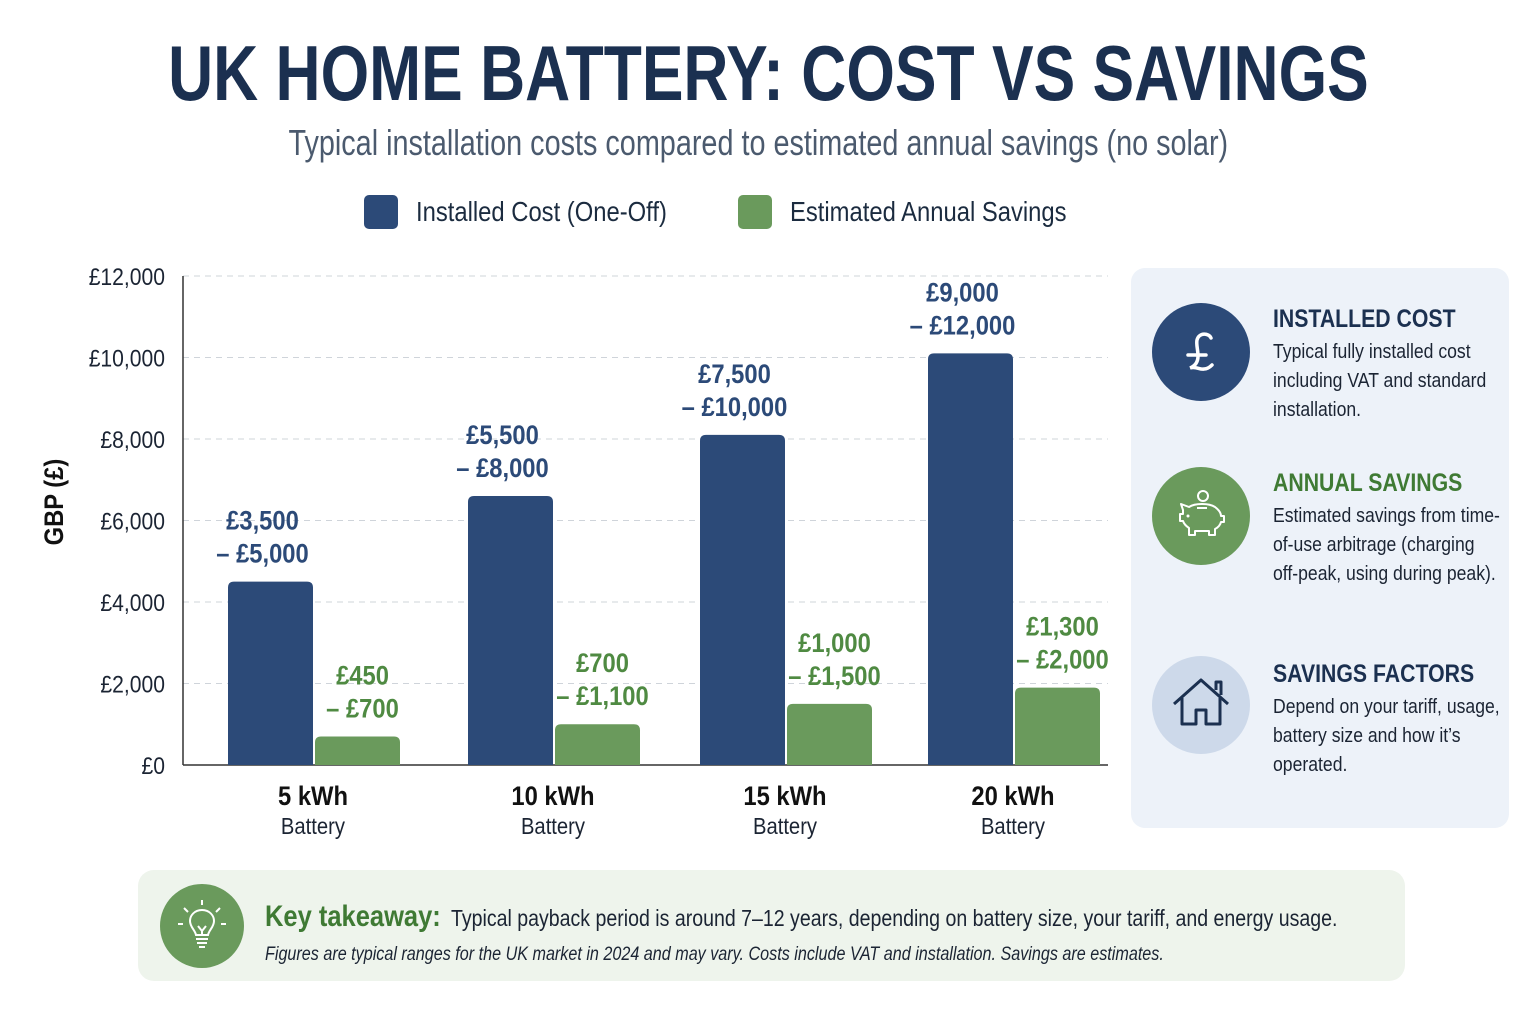  What do you see at coordinates (963, 326) in the screenshot?
I see `cost-data-label: – £12,000` at bounding box center [963, 326].